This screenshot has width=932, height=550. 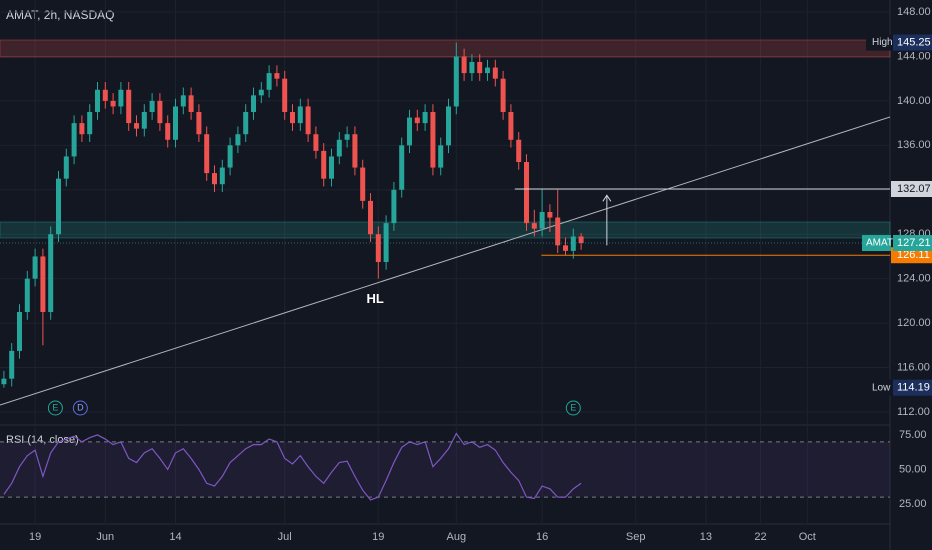 What do you see at coordinates (913, 435) in the screenshot?
I see `rsi-tick-label: 75.00` at bounding box center [913, 435].